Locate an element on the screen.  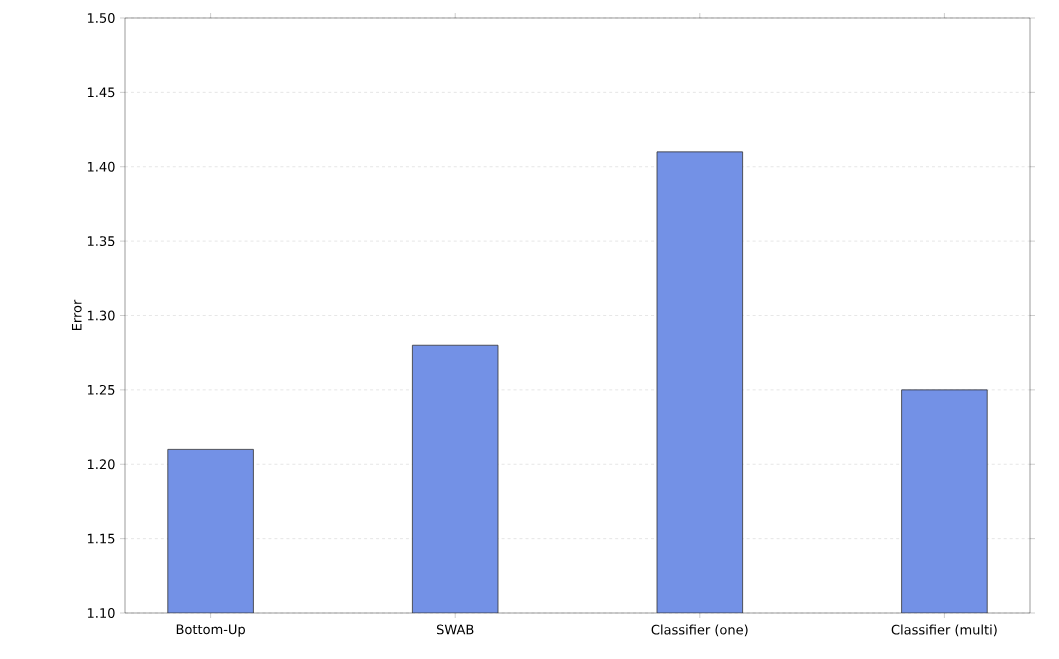
y-tick-label: 1.45 is located at coordinates (101, 92).